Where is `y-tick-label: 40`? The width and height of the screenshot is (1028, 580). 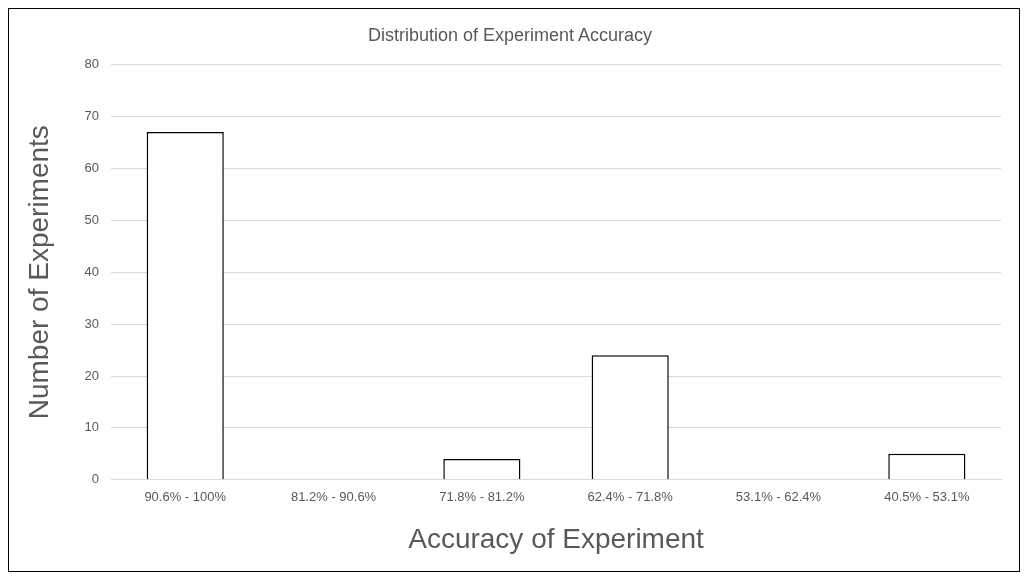 y-tick-label: 40 is located at coordinates (92, 271).